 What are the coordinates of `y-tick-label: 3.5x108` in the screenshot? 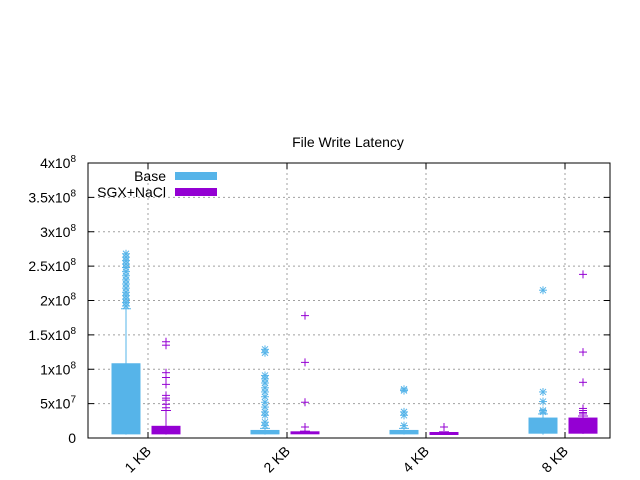 It's located at (52, 196).